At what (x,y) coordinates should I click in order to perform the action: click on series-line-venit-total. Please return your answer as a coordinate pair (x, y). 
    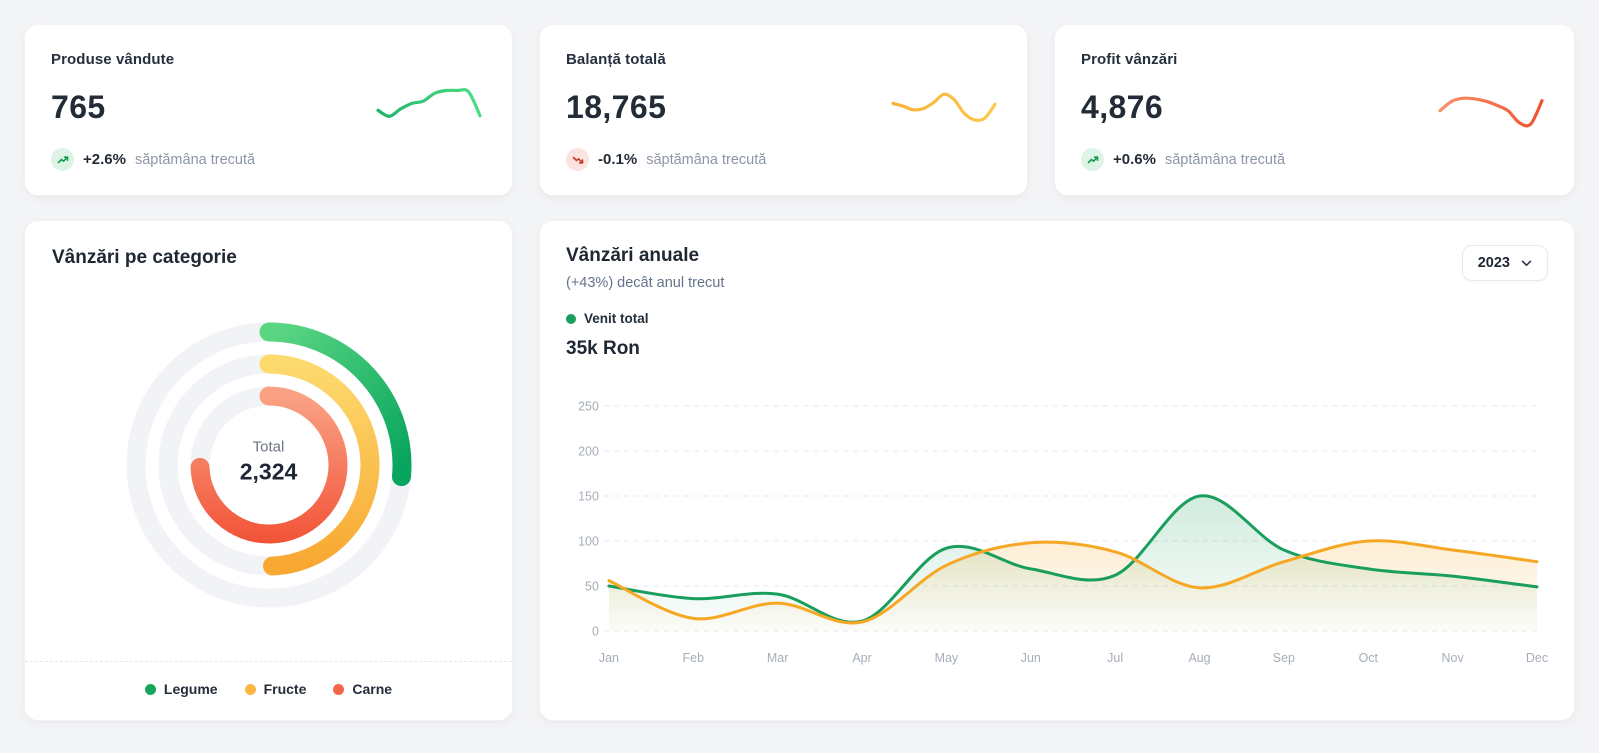
    Looking at the image, I should click on (1073, 559).